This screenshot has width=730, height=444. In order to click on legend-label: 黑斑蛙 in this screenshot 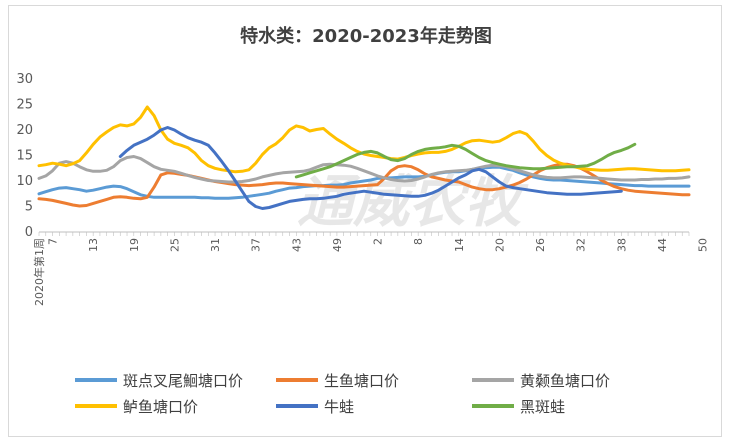, I will do `click(542, 407)`.